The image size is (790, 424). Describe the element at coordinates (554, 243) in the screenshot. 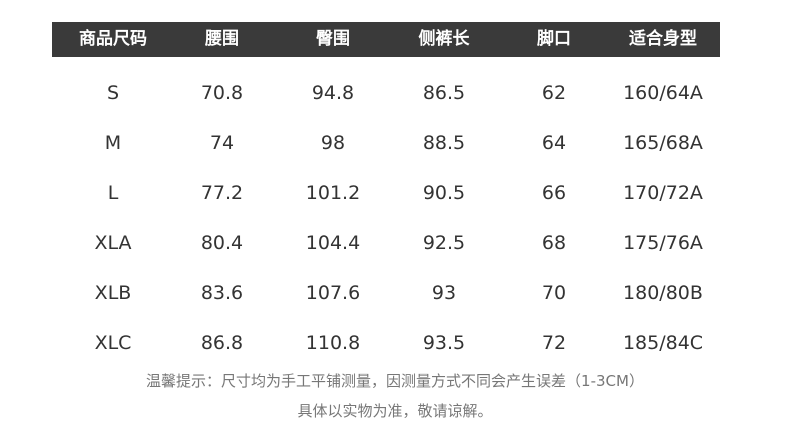

I see `table-cell: 68` at that location.